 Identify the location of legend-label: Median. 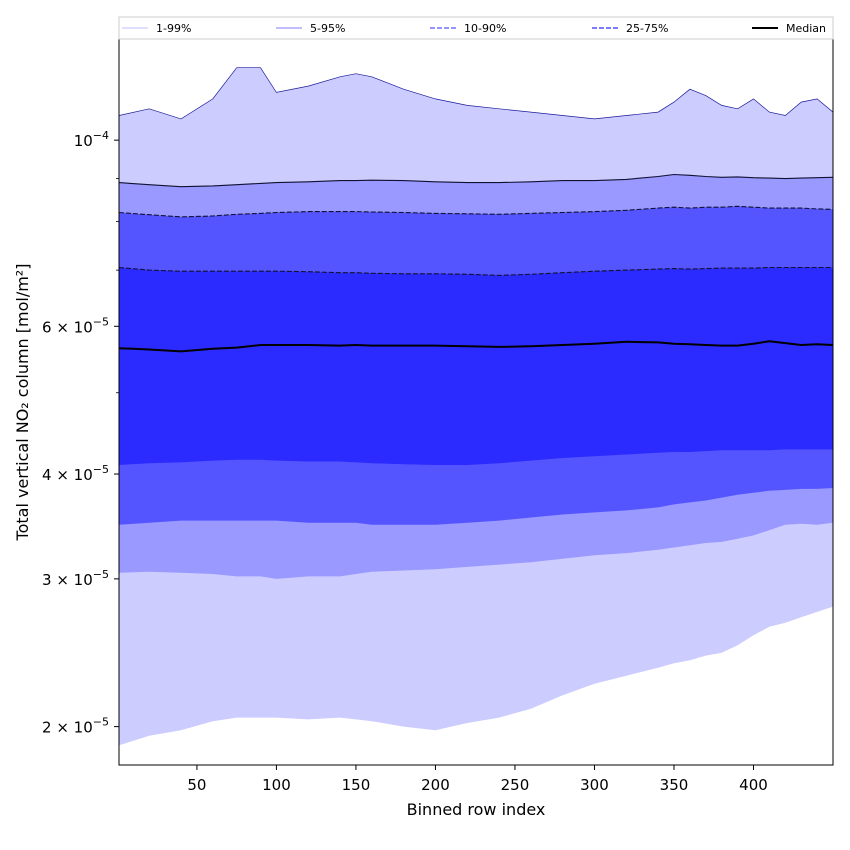
(806, 28).